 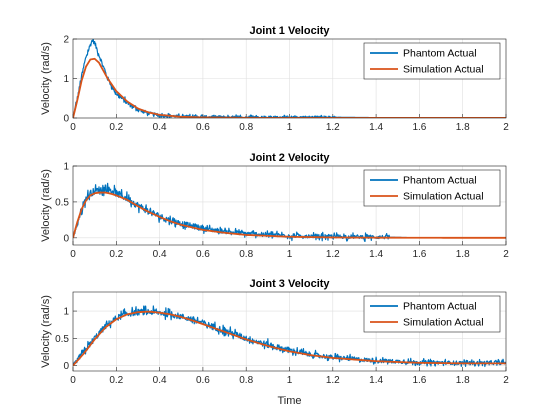 What do you see at coordinates (289, 158) in the screenshot?
I see `subplot-title: Joint 2 Velocity` at bounding box center [289, 158].